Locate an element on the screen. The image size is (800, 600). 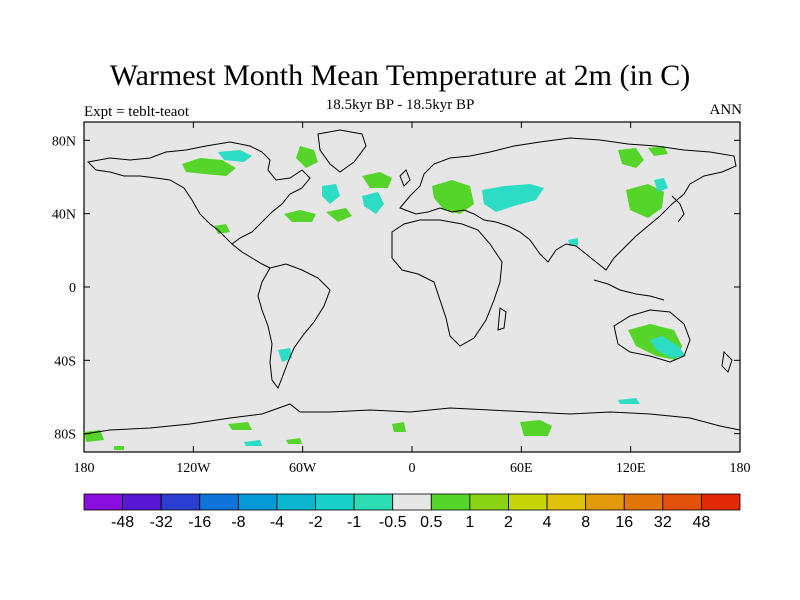
anomaly-region-mid-atlantic is located at coordinates (339, 215).